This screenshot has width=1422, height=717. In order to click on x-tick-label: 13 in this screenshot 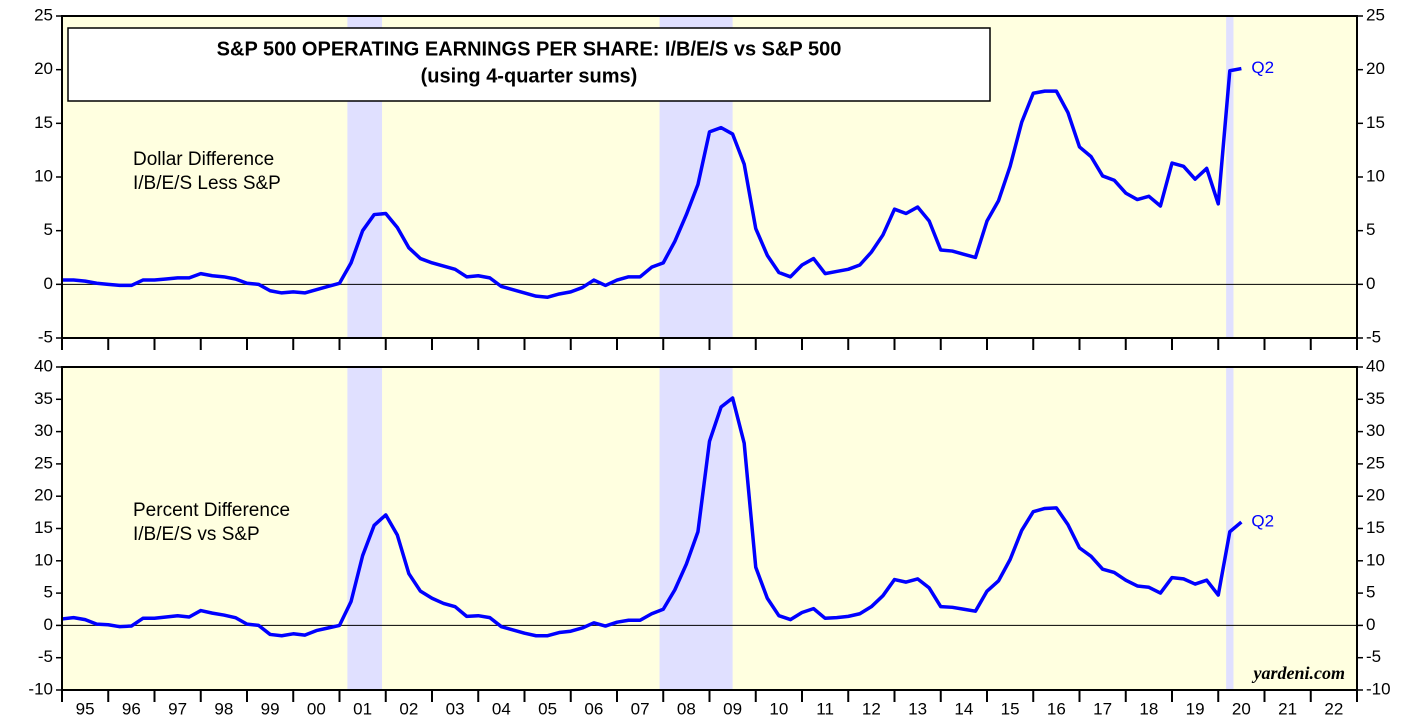, I will do `click(917, 708)`.